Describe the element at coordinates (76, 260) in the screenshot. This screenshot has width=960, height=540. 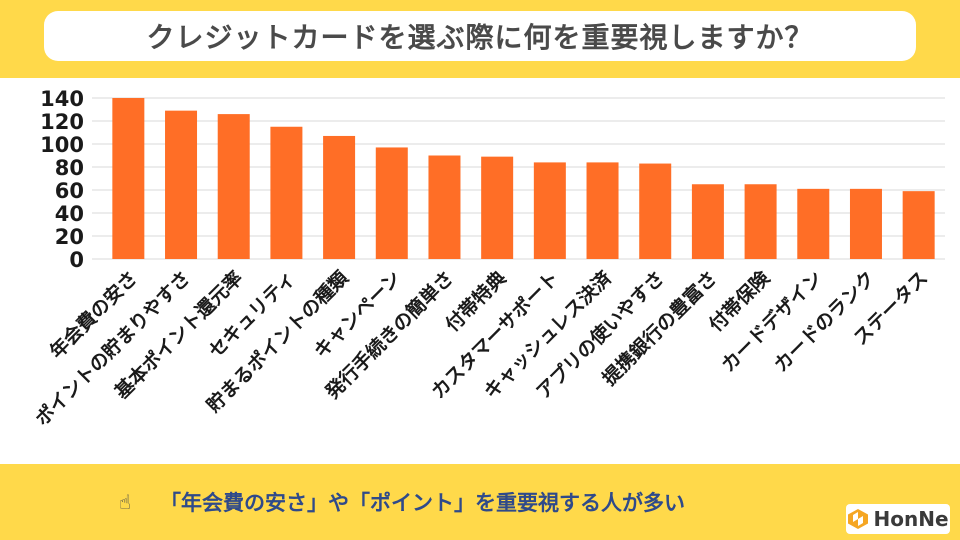
I see `y-tick-label: 0` at that location.